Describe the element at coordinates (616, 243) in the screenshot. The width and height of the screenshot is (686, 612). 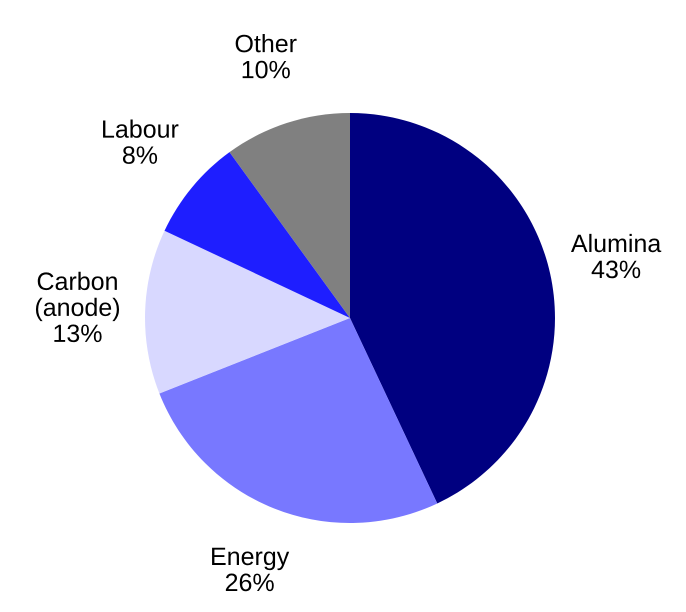
I see `slice-label: Alumina` at that location.